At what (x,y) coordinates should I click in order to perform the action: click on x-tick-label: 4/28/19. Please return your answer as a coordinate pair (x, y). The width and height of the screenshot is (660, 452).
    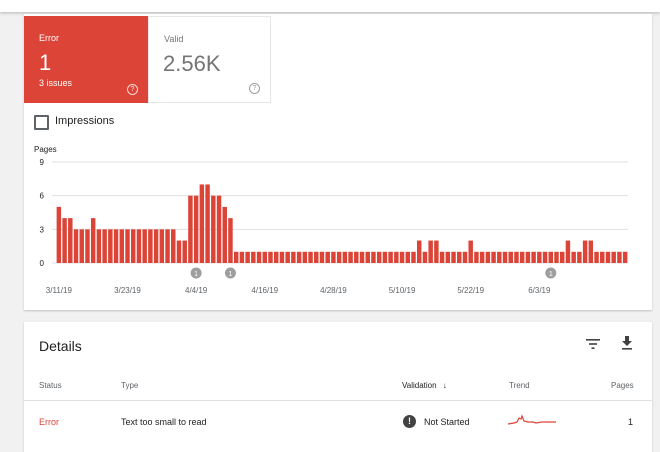
    Looking at the image, I should click on (333, 290).